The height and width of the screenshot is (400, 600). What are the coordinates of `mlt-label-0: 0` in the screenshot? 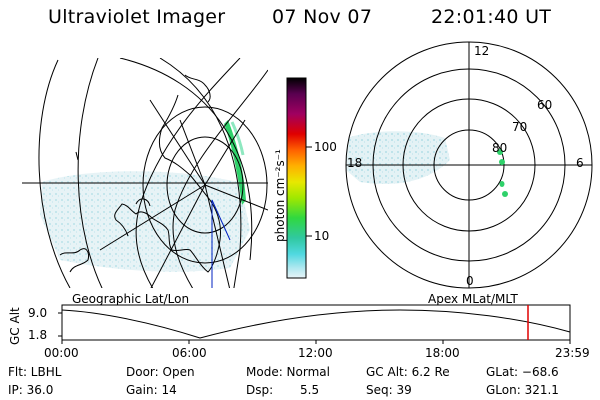 It's located at (470, 281).